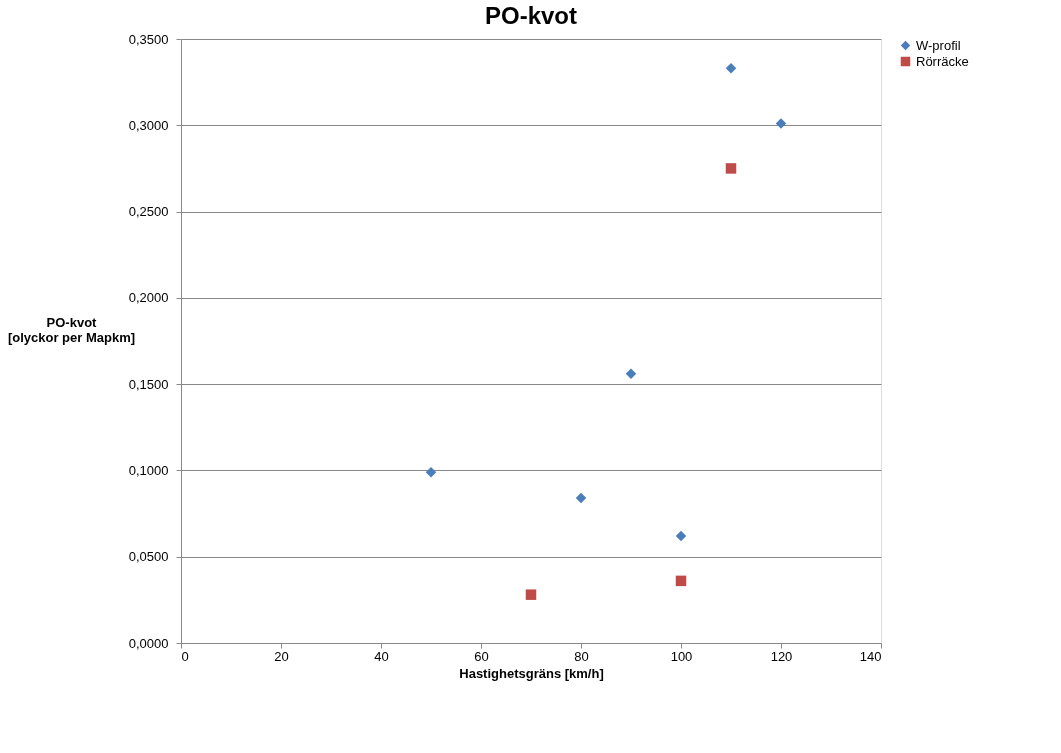  I want to click on legend-label: Rörräcke, so click(942, 61).